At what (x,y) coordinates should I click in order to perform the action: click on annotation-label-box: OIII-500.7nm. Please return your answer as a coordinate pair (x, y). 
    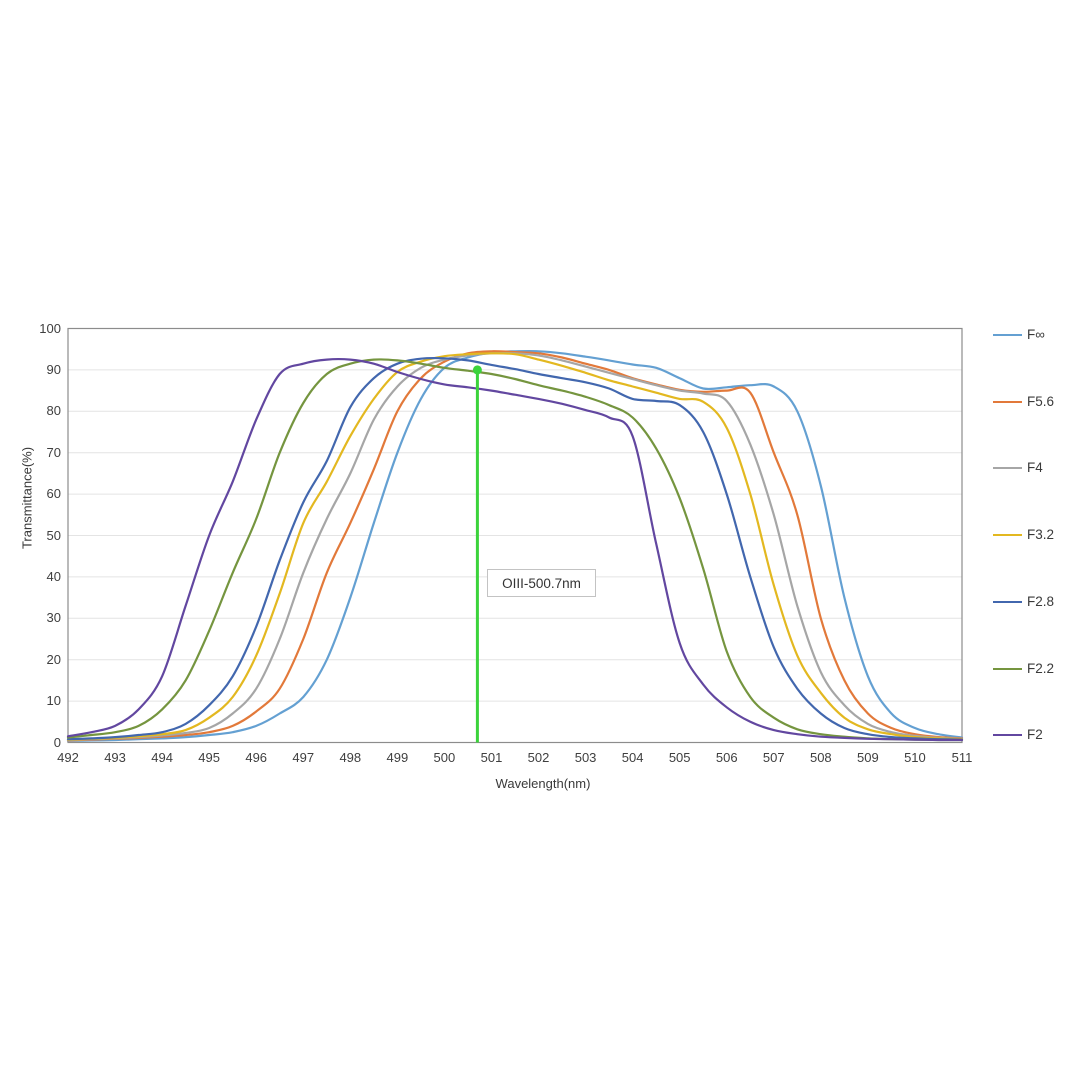
    Looking at the image, I should click on (541, 583).